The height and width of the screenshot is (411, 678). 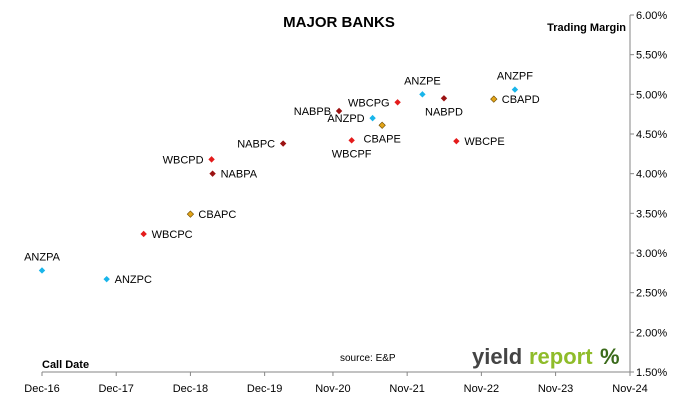 I want to click on logo-word-yield: yield, so click(x=497, y=356).